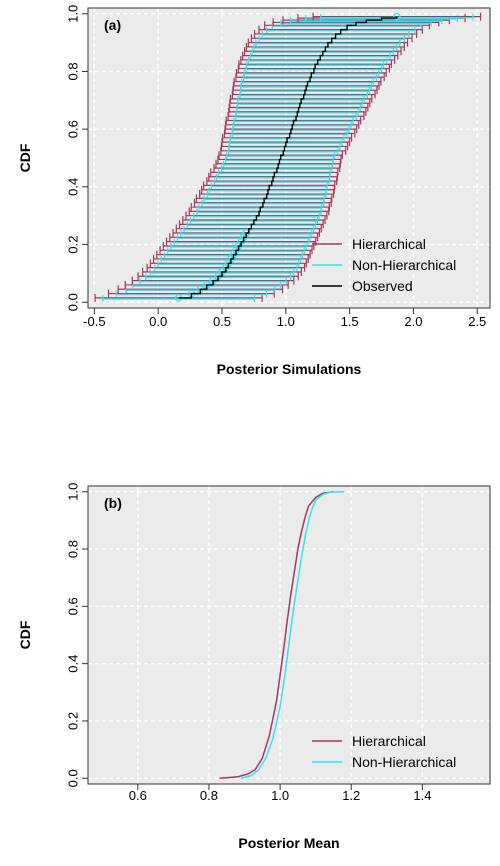 The image size is (500, 866). I want to click on x-tick-label-4: 1.4, so click(422, 795).